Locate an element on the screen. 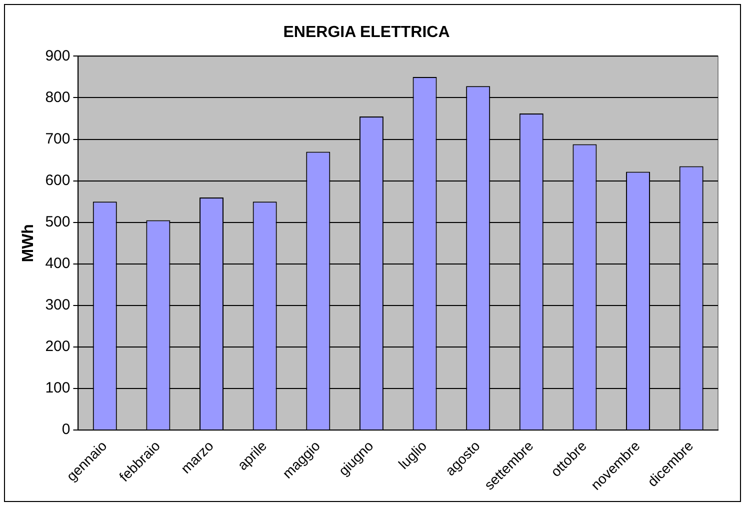 This screenshot has width=745, height=506. y-tick-label: 0 is located at coordinates (66, 429).